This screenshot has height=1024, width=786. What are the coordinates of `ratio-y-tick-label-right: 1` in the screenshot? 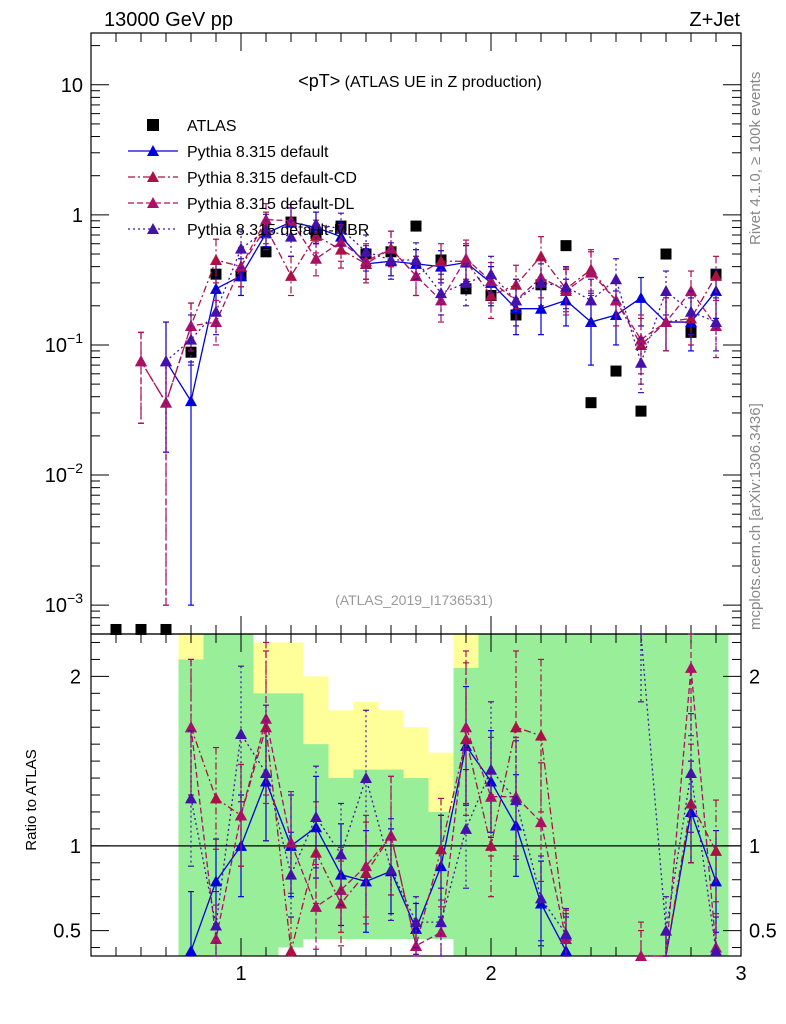 It's located at (754, 847).